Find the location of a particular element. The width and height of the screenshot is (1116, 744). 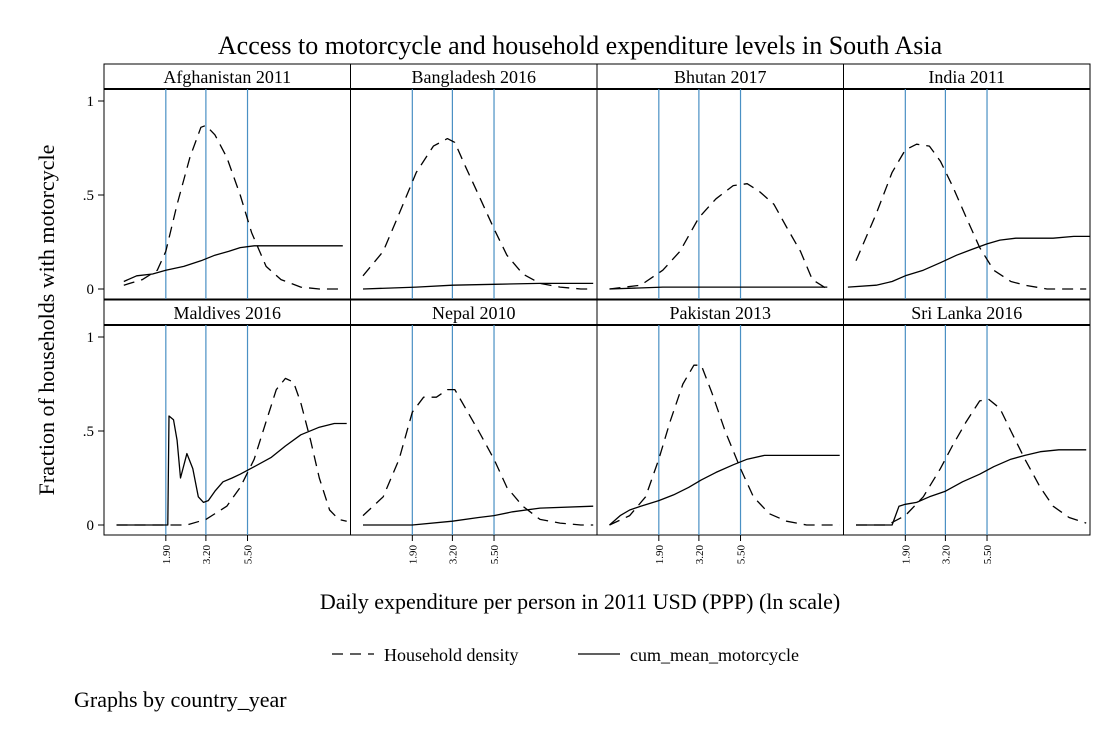

panel: Afghanistan 2011 0 .5 1 is located at coordinates (217, 181).